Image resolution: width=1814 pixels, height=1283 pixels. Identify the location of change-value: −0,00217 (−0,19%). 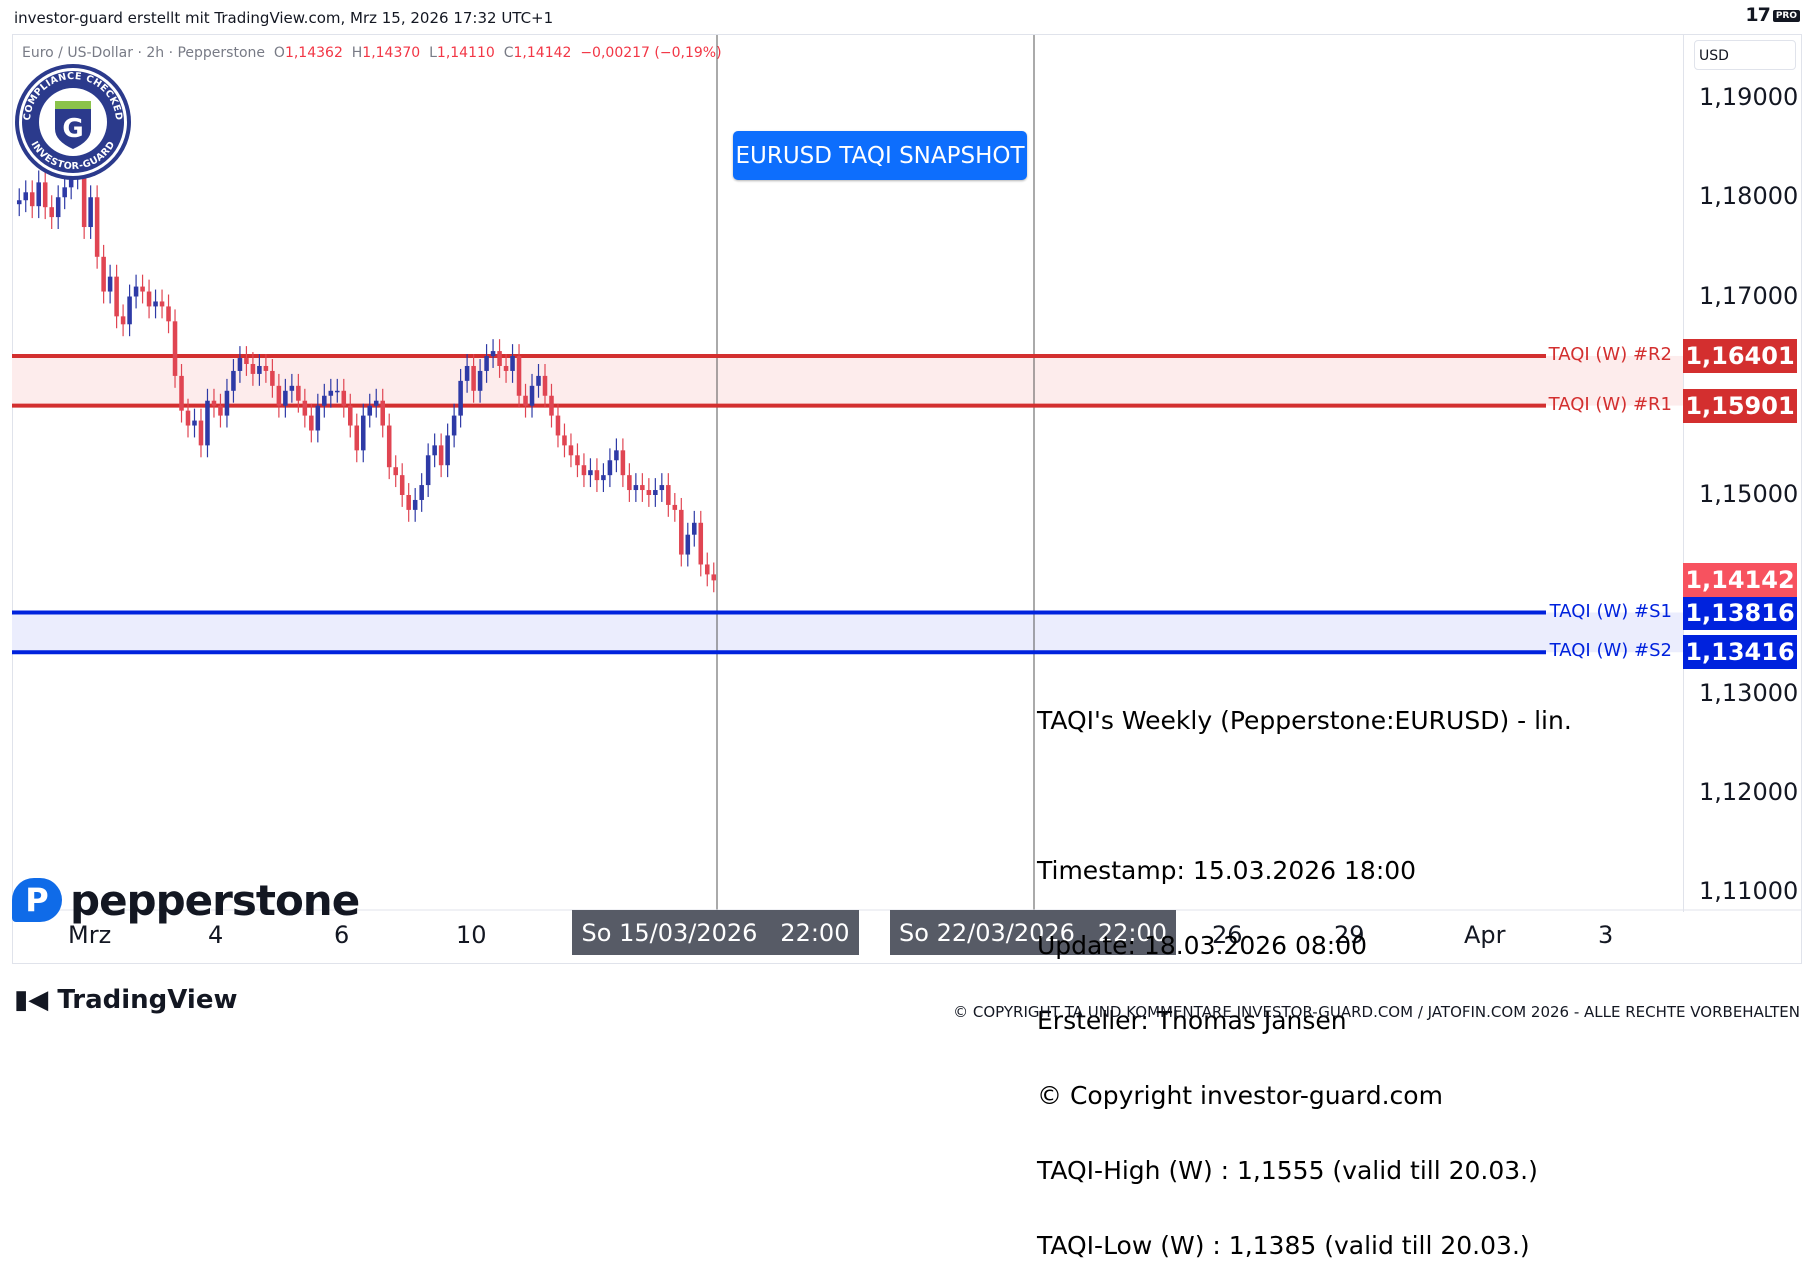
(651, 53).